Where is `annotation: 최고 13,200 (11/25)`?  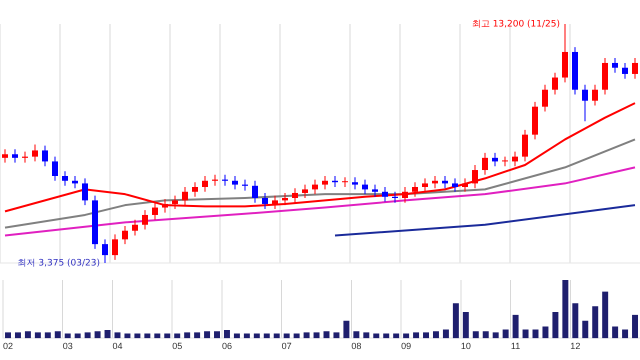 annotation: 최고 13,200 (11/25) is located at coordinates (516, 24).